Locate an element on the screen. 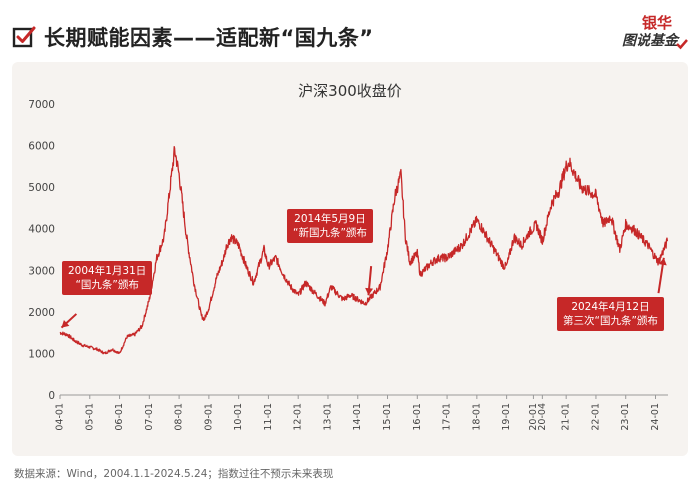 The image size is (700, 486). y-tick-label: 6000 is located at coordinates (41, 147).